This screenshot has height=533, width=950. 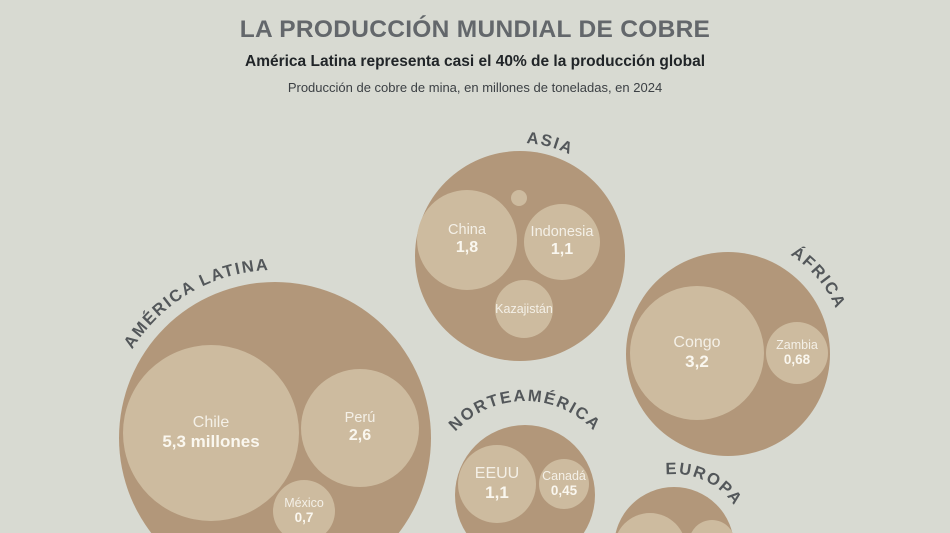 I want to click on country-name: Chile, so click(x=211, y=422).